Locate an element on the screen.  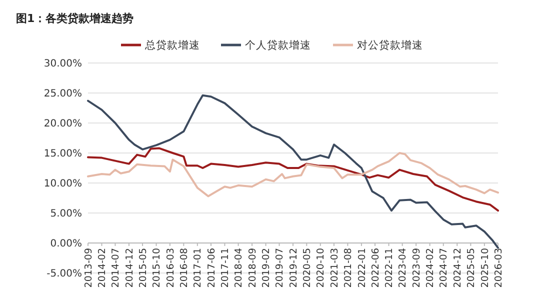
x-tick-label: 2019-02 is located at coordinates (266, 268).